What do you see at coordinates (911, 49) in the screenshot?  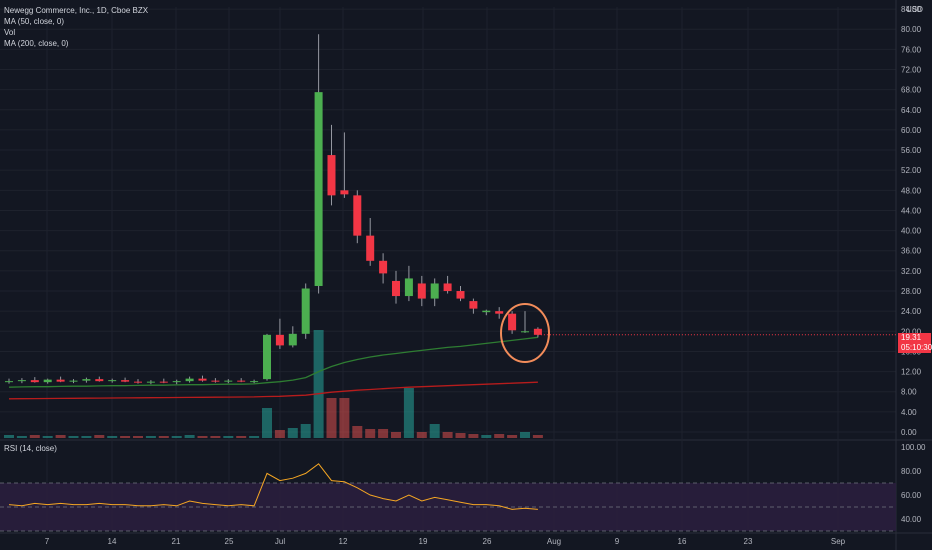 I see `price-tick-label: 76.00` at bounding box center [911, 49].